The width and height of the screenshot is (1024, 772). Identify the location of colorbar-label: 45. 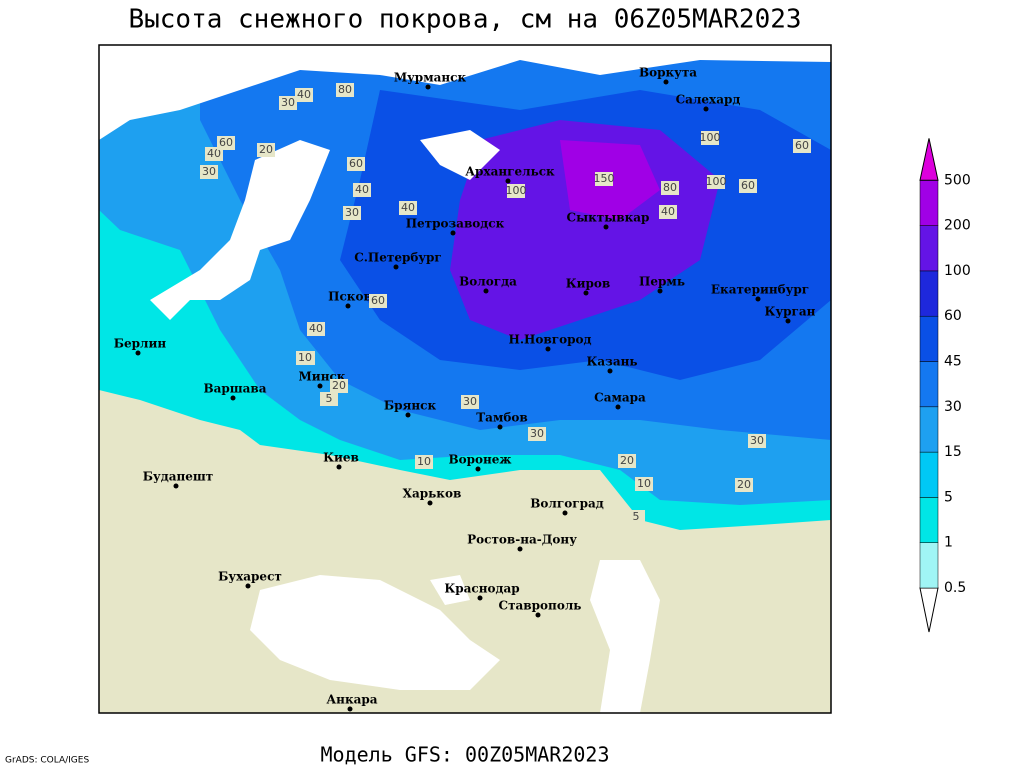
(953, 362).